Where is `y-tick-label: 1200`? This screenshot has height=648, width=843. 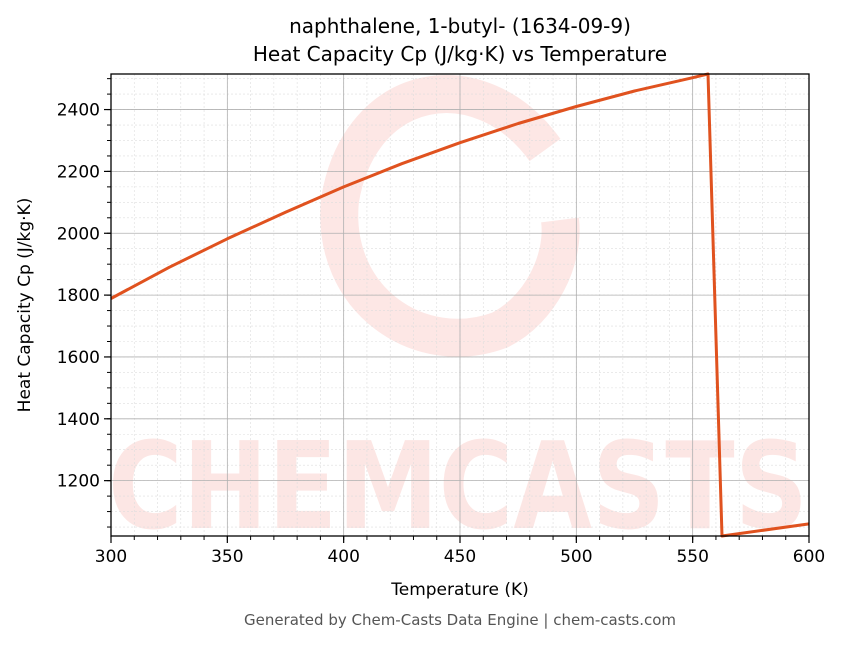
y-tick-label: 1200 is located at coordinates (78, 482).